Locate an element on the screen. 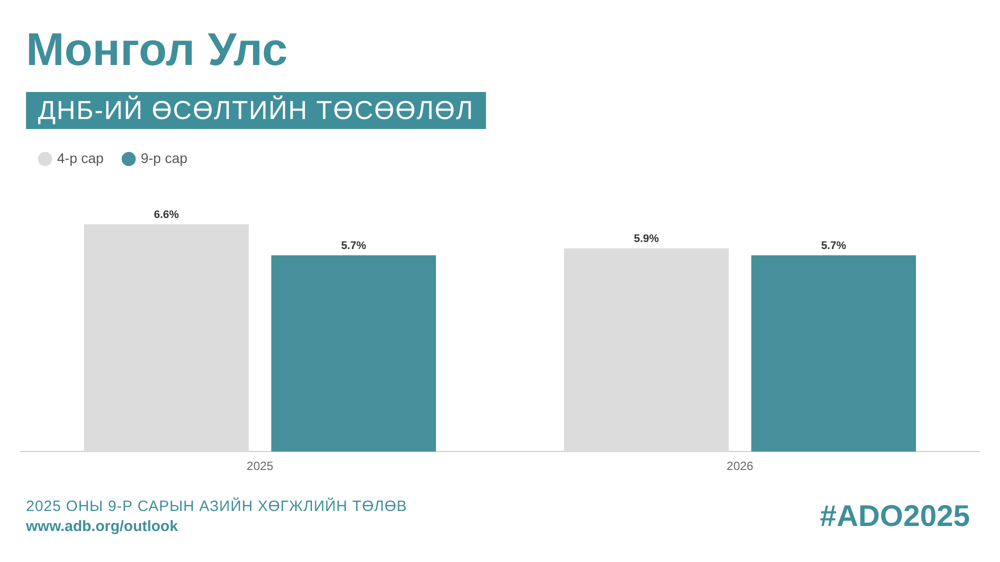  data-label: 6.6% is located at coordinates (167, 214).